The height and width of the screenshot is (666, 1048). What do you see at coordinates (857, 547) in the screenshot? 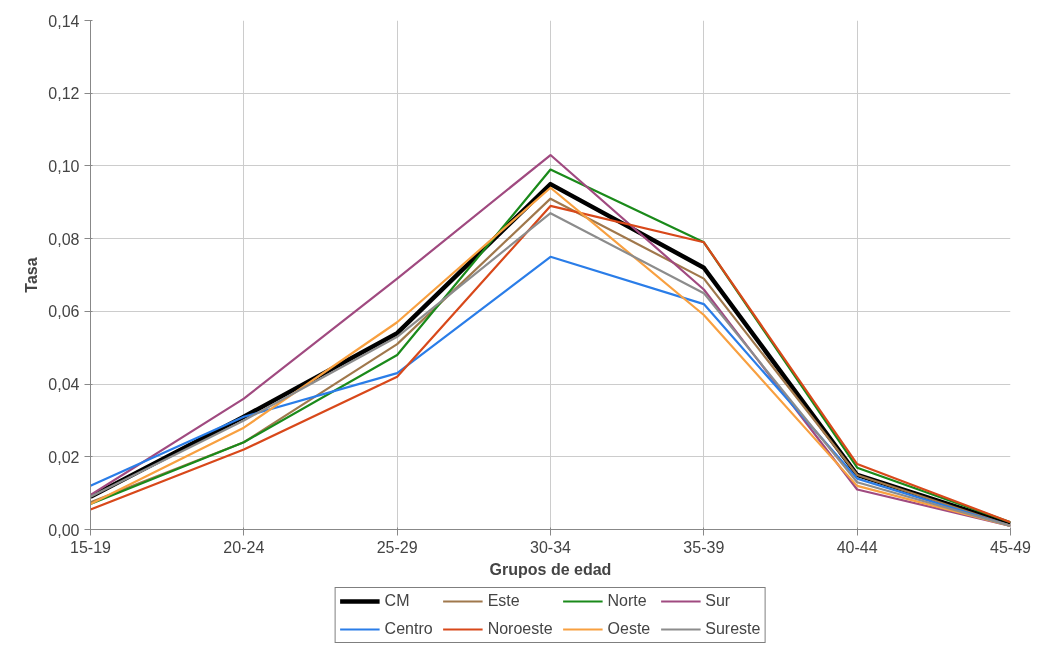
I see `x-tick-label: 40-44` at bounding box center [857, 547].